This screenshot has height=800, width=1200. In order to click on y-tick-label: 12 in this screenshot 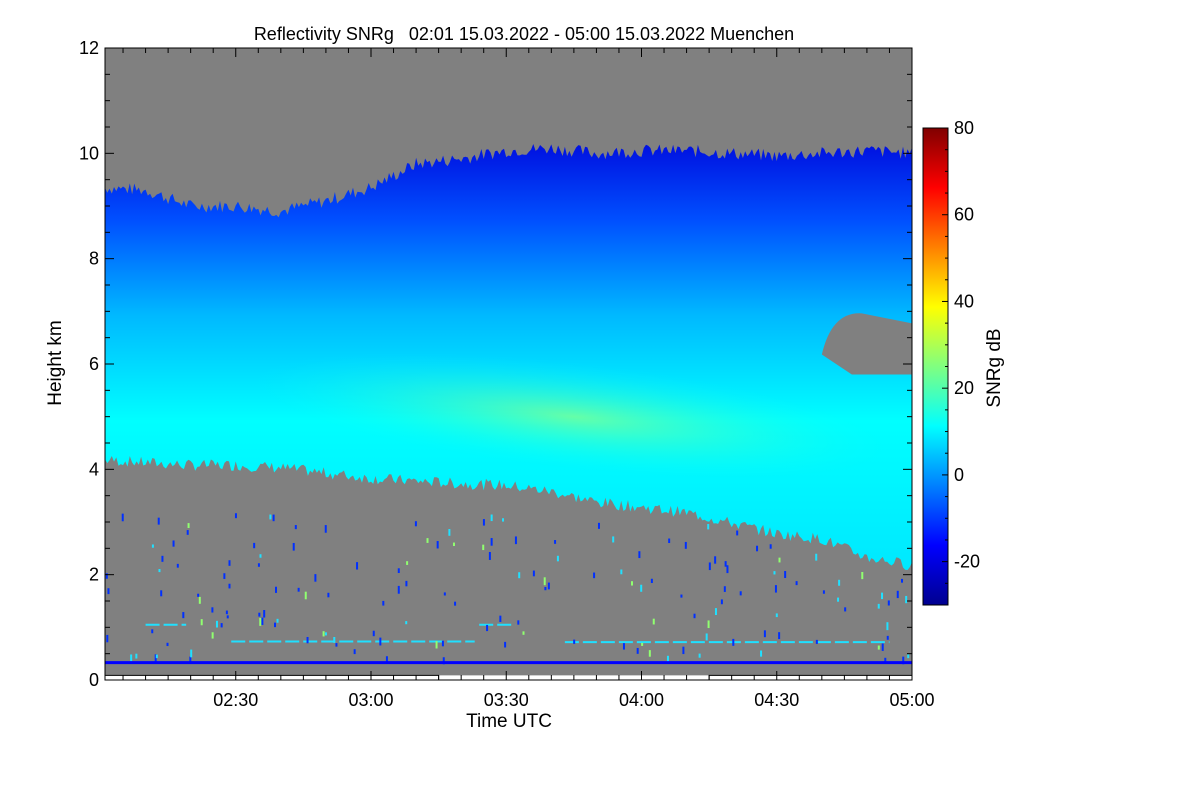, I will do `click(89, 48)`.